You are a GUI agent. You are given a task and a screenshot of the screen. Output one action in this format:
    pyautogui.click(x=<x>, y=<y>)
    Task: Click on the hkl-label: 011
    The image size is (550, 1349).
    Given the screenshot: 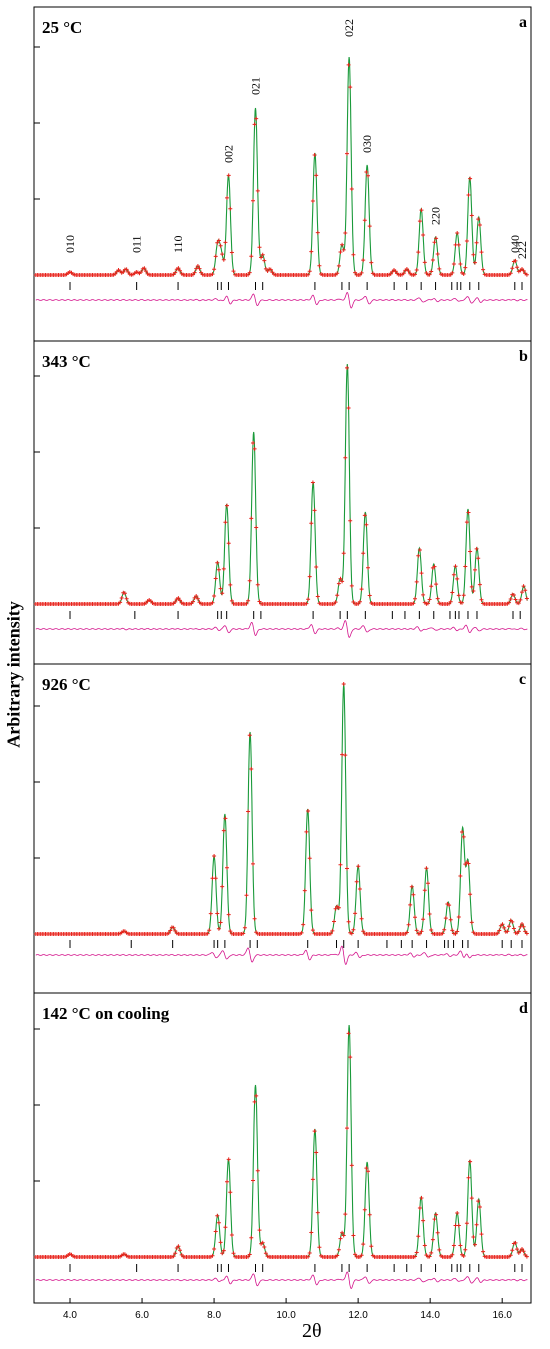 What is the action you would take?
    pyautogui.click(x=137, y=244)
    